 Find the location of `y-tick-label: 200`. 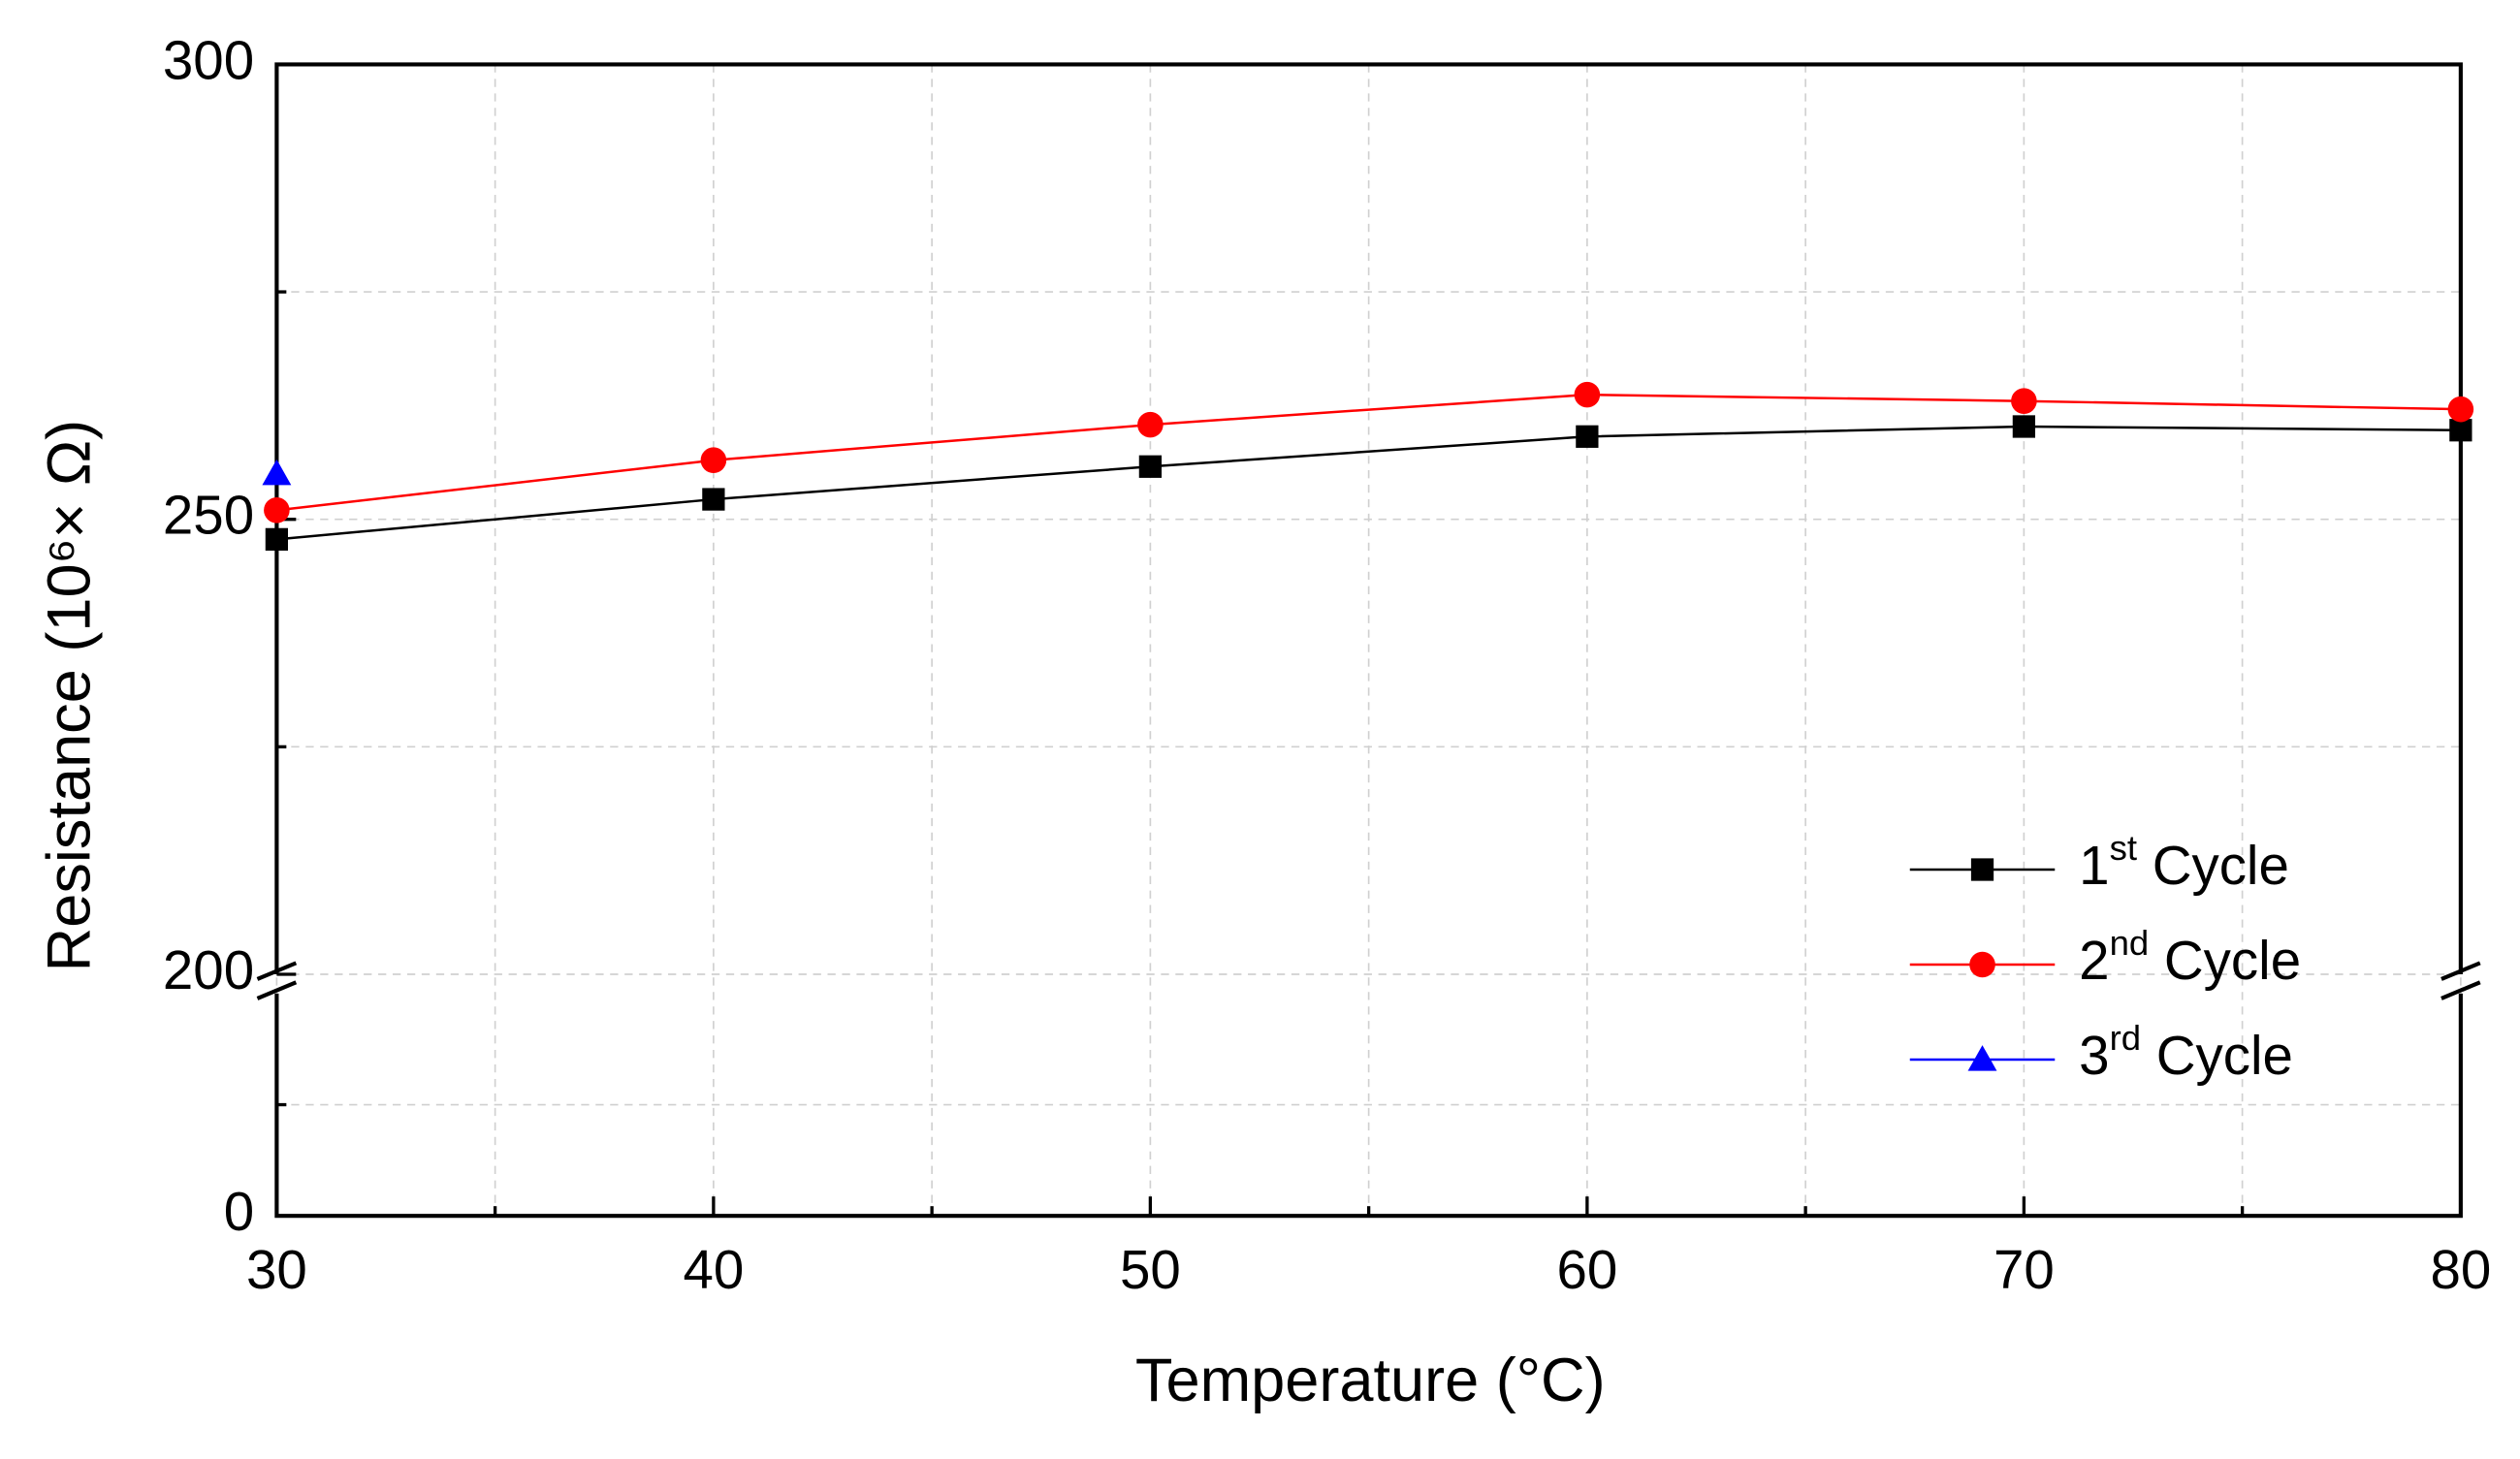

y-tick-label: 200 is located at coordinates (209, 970).